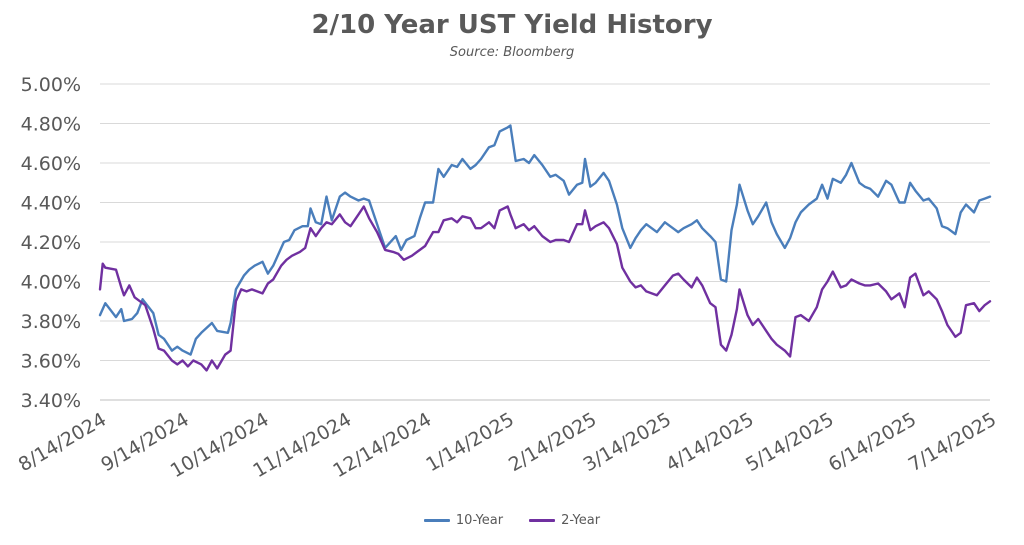  Describe the element at coordinates (479, 520) in the screenshot. I see `legend-label-10-year: 10-Year` at that location.